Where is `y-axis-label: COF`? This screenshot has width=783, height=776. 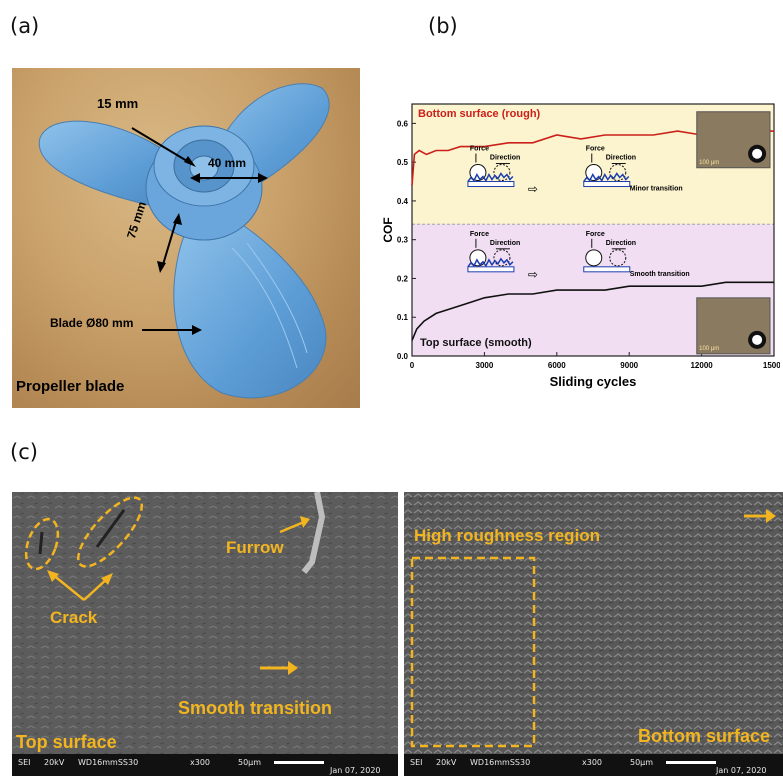
y-axis-label: COF is located at coordinates (388, 229).